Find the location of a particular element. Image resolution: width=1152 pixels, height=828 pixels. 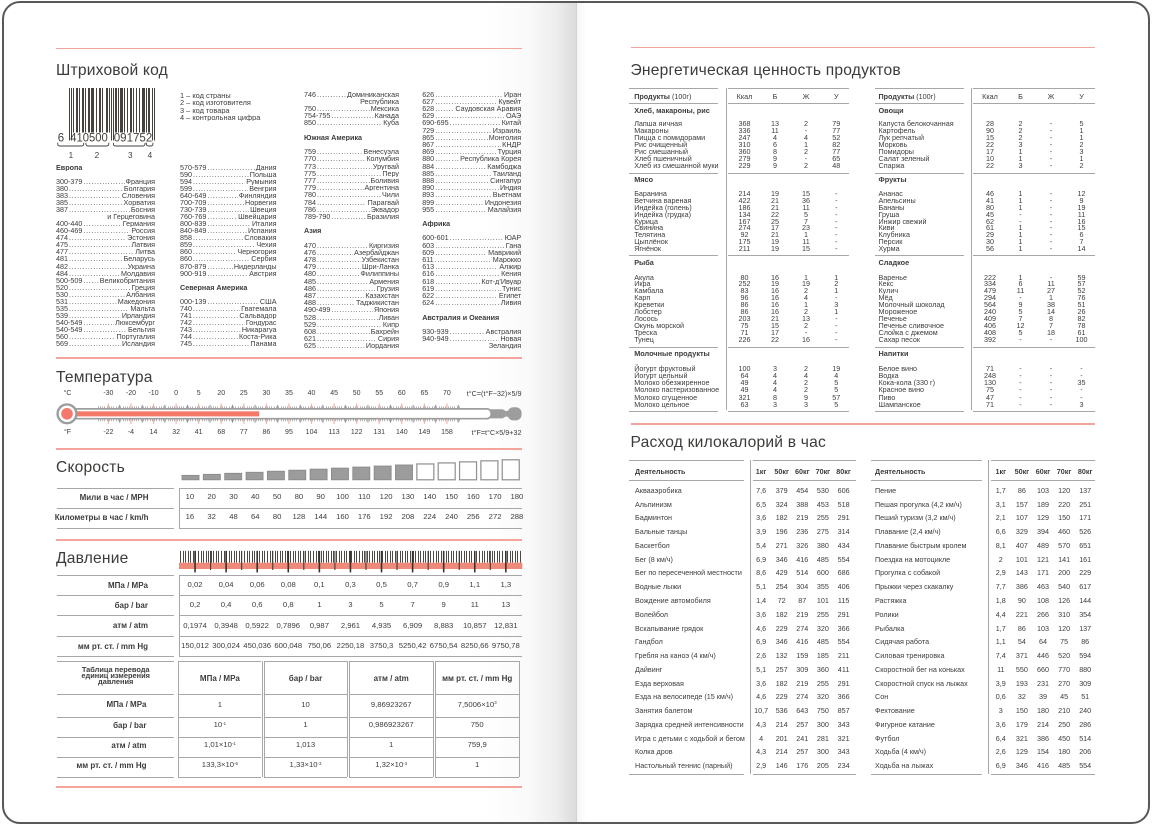

svg-text: 1 is located at coordinates (71, 155).